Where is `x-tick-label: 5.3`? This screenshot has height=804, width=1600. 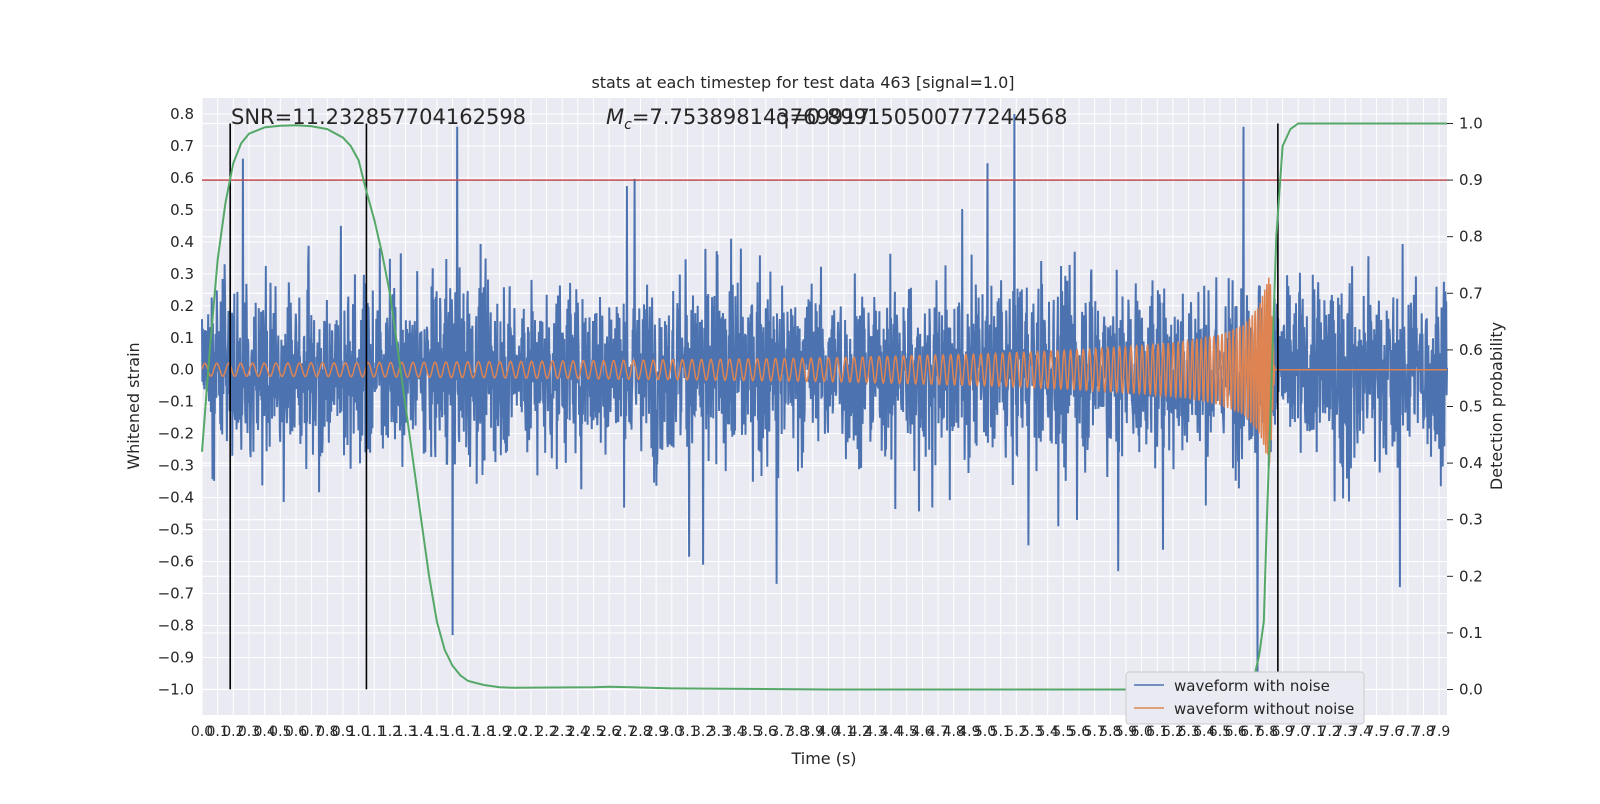
x-tick-label: 5.3 is located at coordinates (1032, 732).